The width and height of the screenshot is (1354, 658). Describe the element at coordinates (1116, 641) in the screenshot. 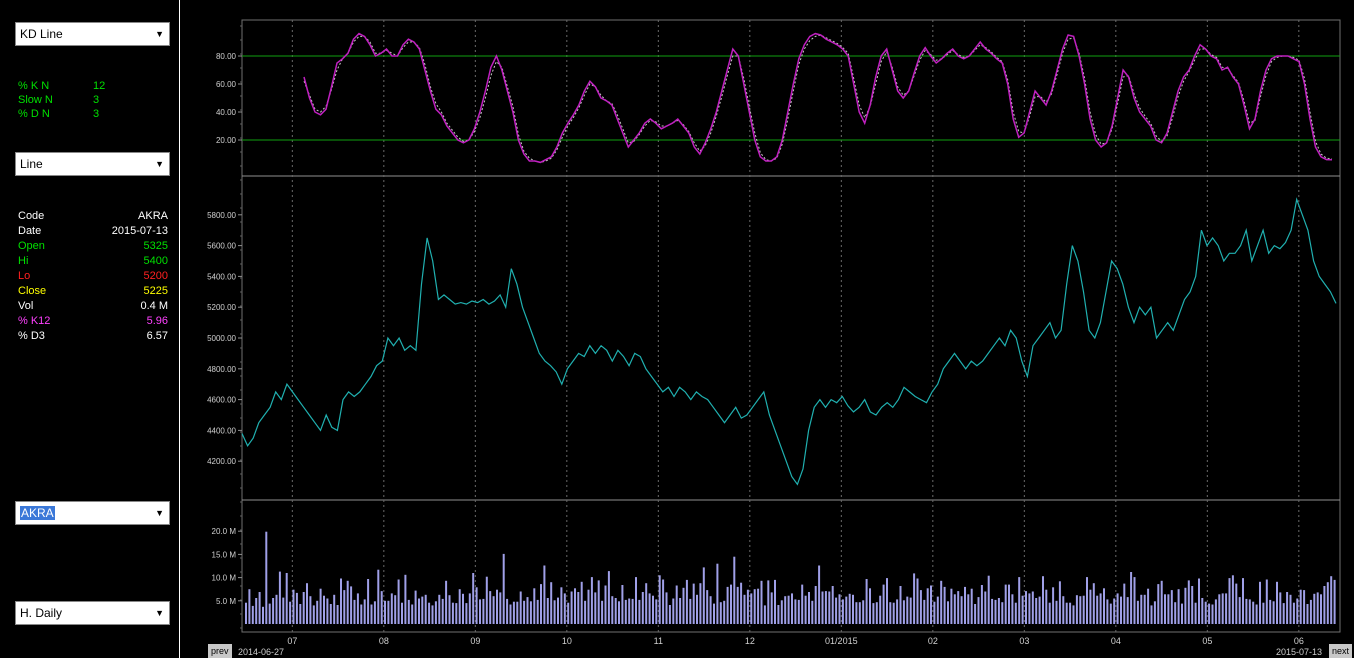

I see `x-tick-label: 04` at that location.